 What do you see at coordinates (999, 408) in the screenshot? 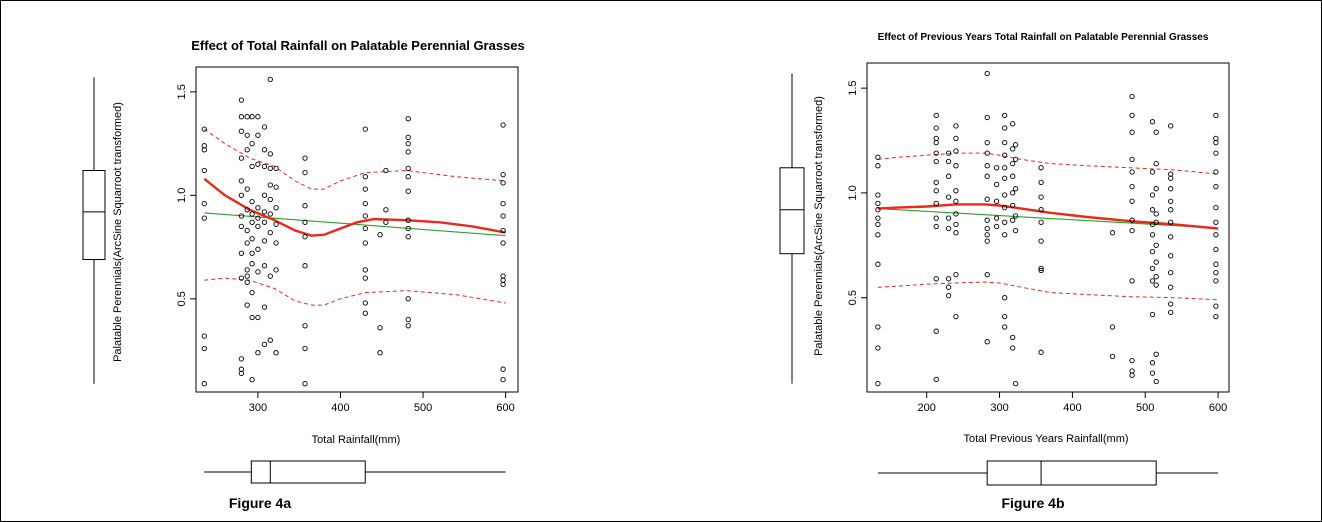
I see `x-tick-label: 300` at bounding box center [999, 408].